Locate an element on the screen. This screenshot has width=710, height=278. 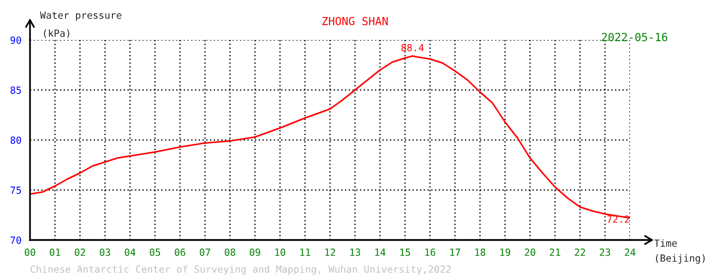
x-tick-label: 18 is located at coordinates (480, 252).